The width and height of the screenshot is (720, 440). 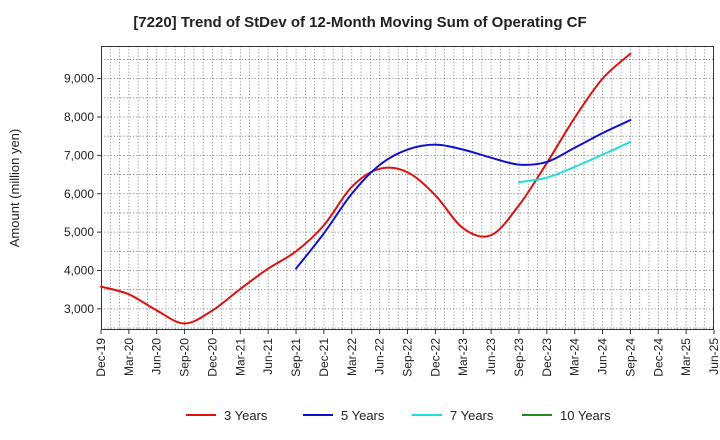 What do you see at coordinates (79, 79) in the screenshot?
I see `y-tick-label: 9,000` at bounding box center [79, 79].